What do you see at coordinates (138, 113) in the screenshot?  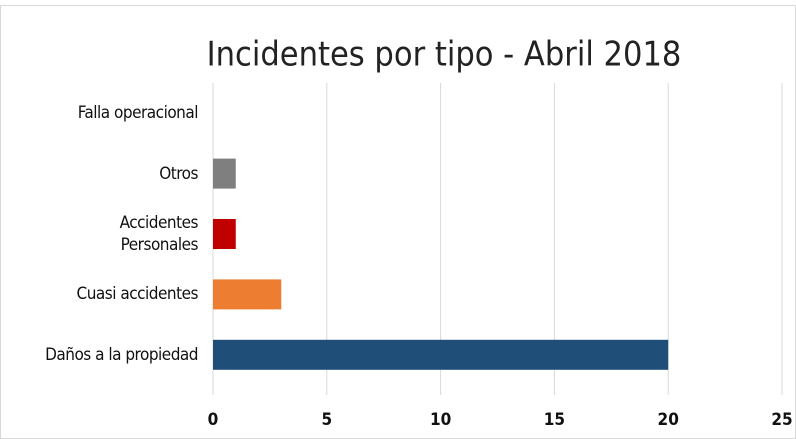 I see `y-tick-label: Falla operacional` at bounding box center [138, 113].